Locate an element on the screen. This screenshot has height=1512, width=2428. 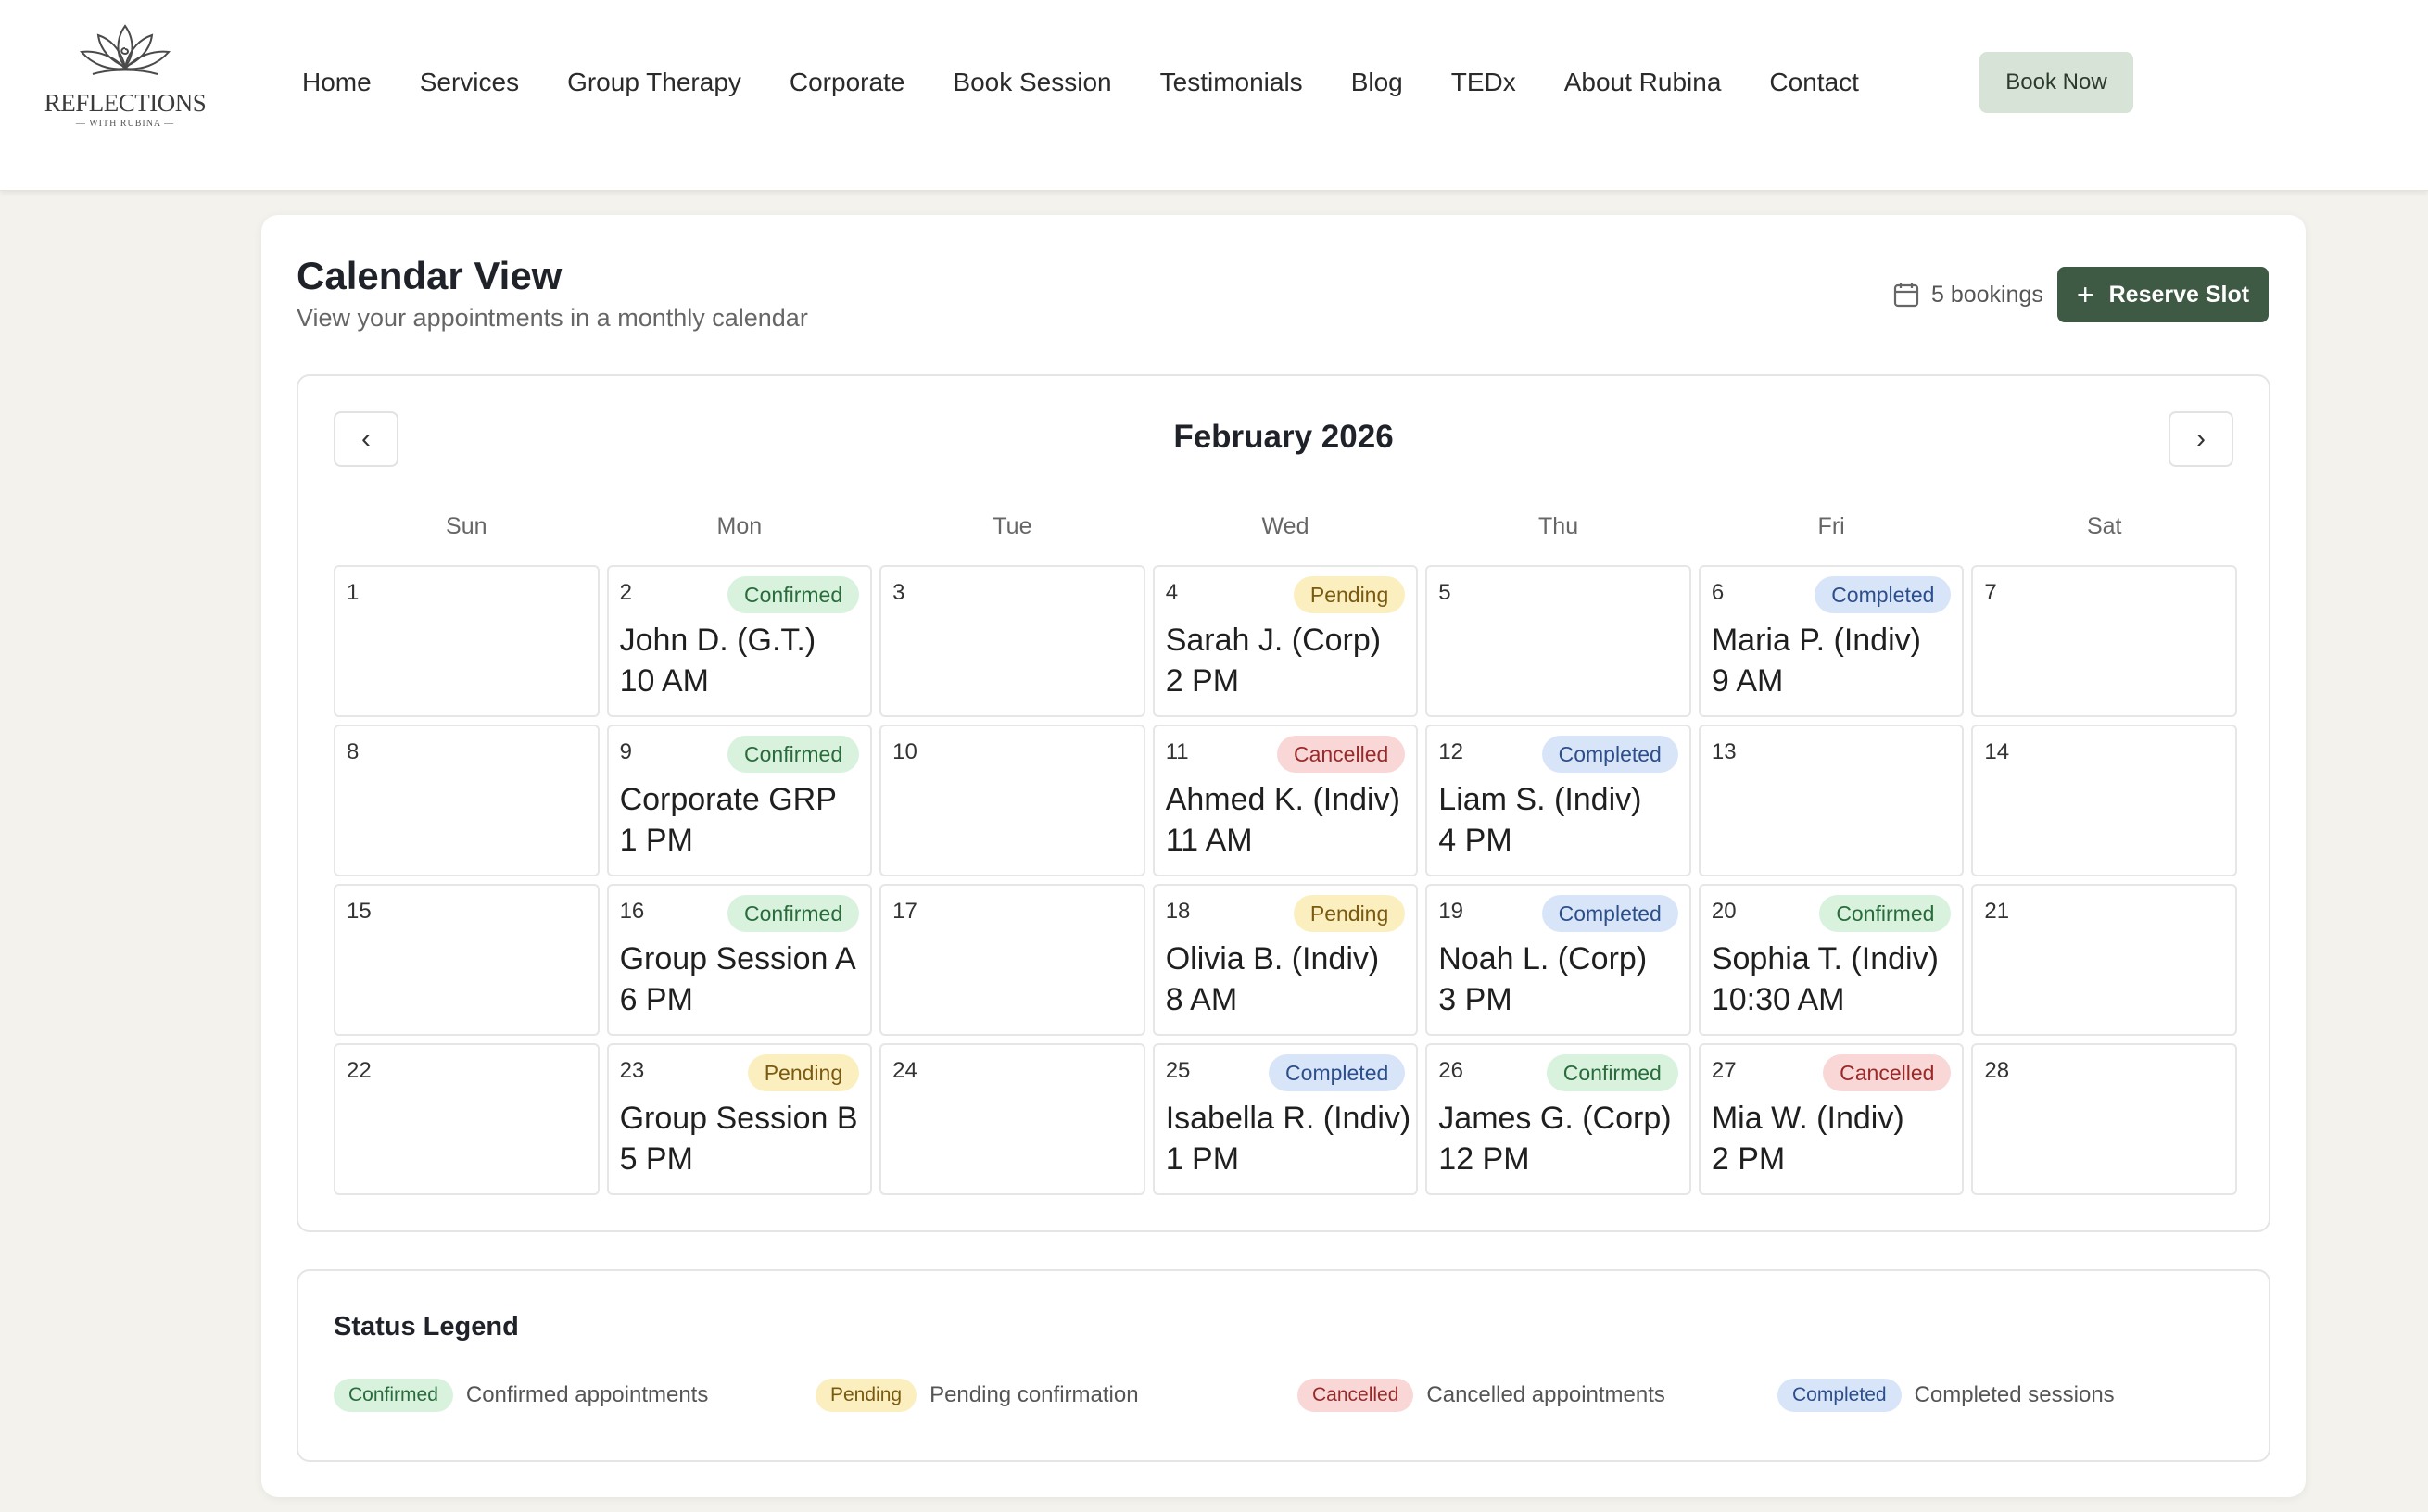
bookings-count: 5 bookings is located at coordinates (1967, 294).